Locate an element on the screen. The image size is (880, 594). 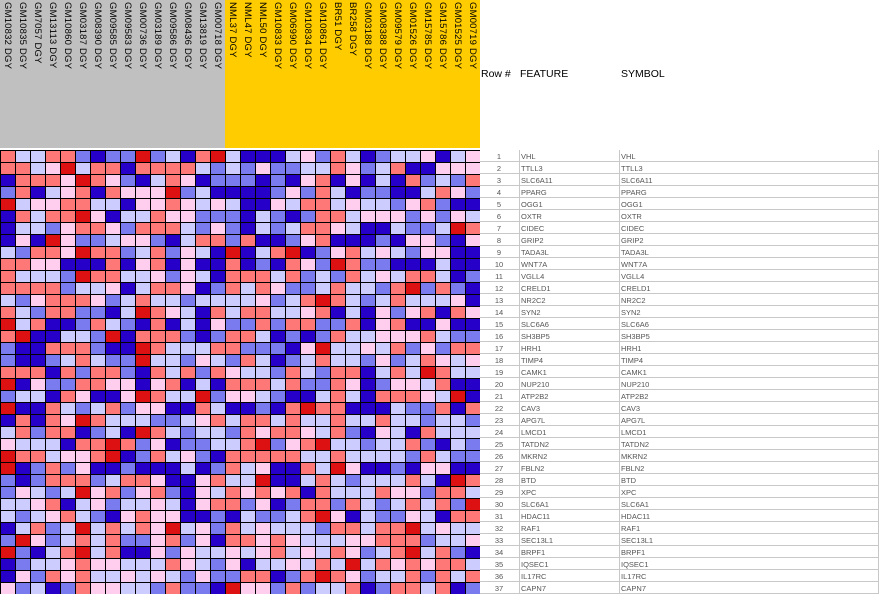
column-label: GM00736 DGY is located at coordinates (142, 75).